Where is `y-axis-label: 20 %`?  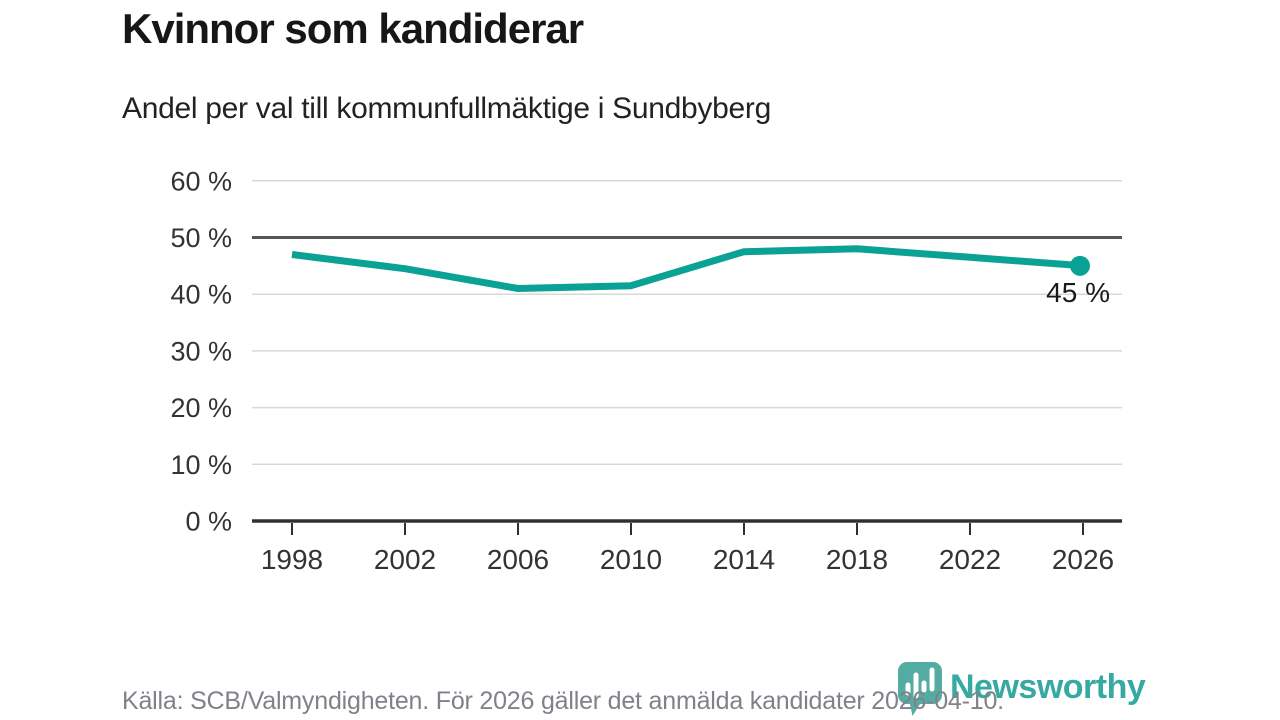
y-axis-label: 20 % is located at coordinates (201, 408).